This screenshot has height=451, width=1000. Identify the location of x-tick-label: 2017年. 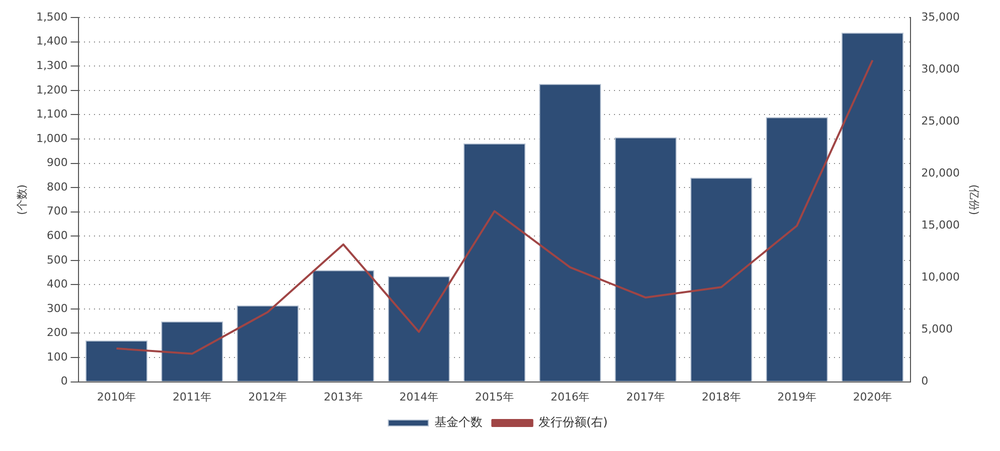
(646, 397).